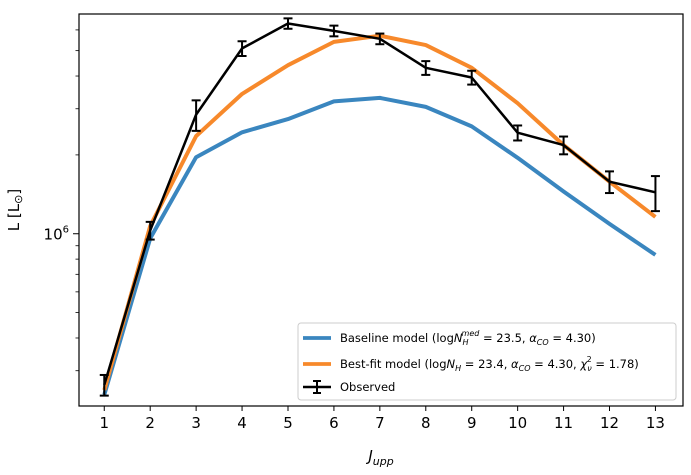  What do you see at coordinates (517, 423) in the screenshot?
I see `x-tick-label: 10` at bounding box center [517, 423].